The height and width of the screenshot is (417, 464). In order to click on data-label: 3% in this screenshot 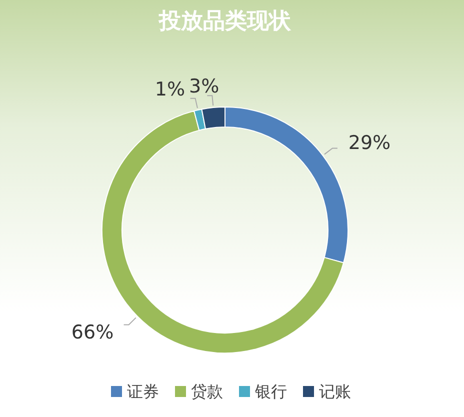, I will do `click(204, 87)`.